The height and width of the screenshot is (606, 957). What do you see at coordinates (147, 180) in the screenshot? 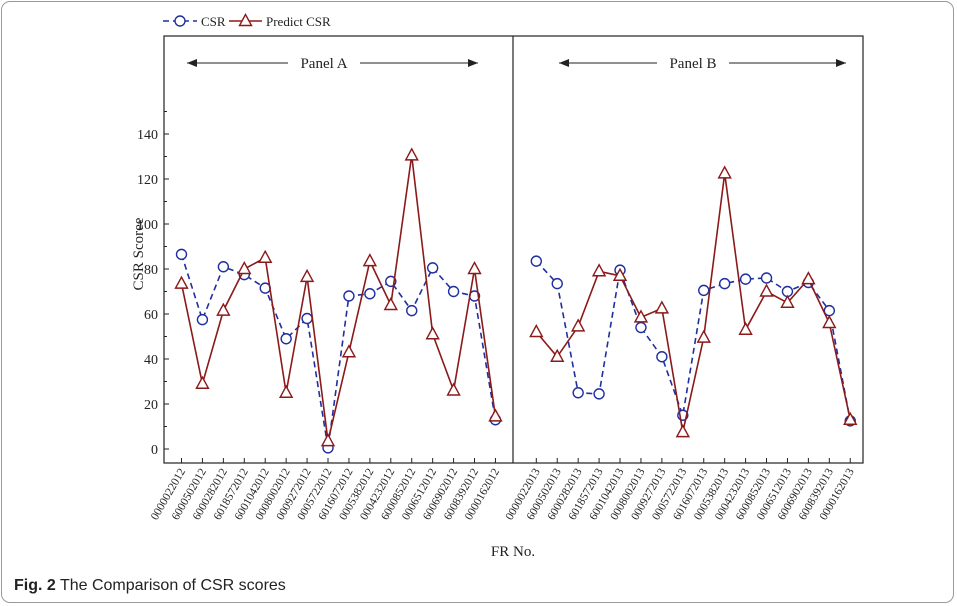
I see `y-tick-label: 120` at bounding box center [147, 180].